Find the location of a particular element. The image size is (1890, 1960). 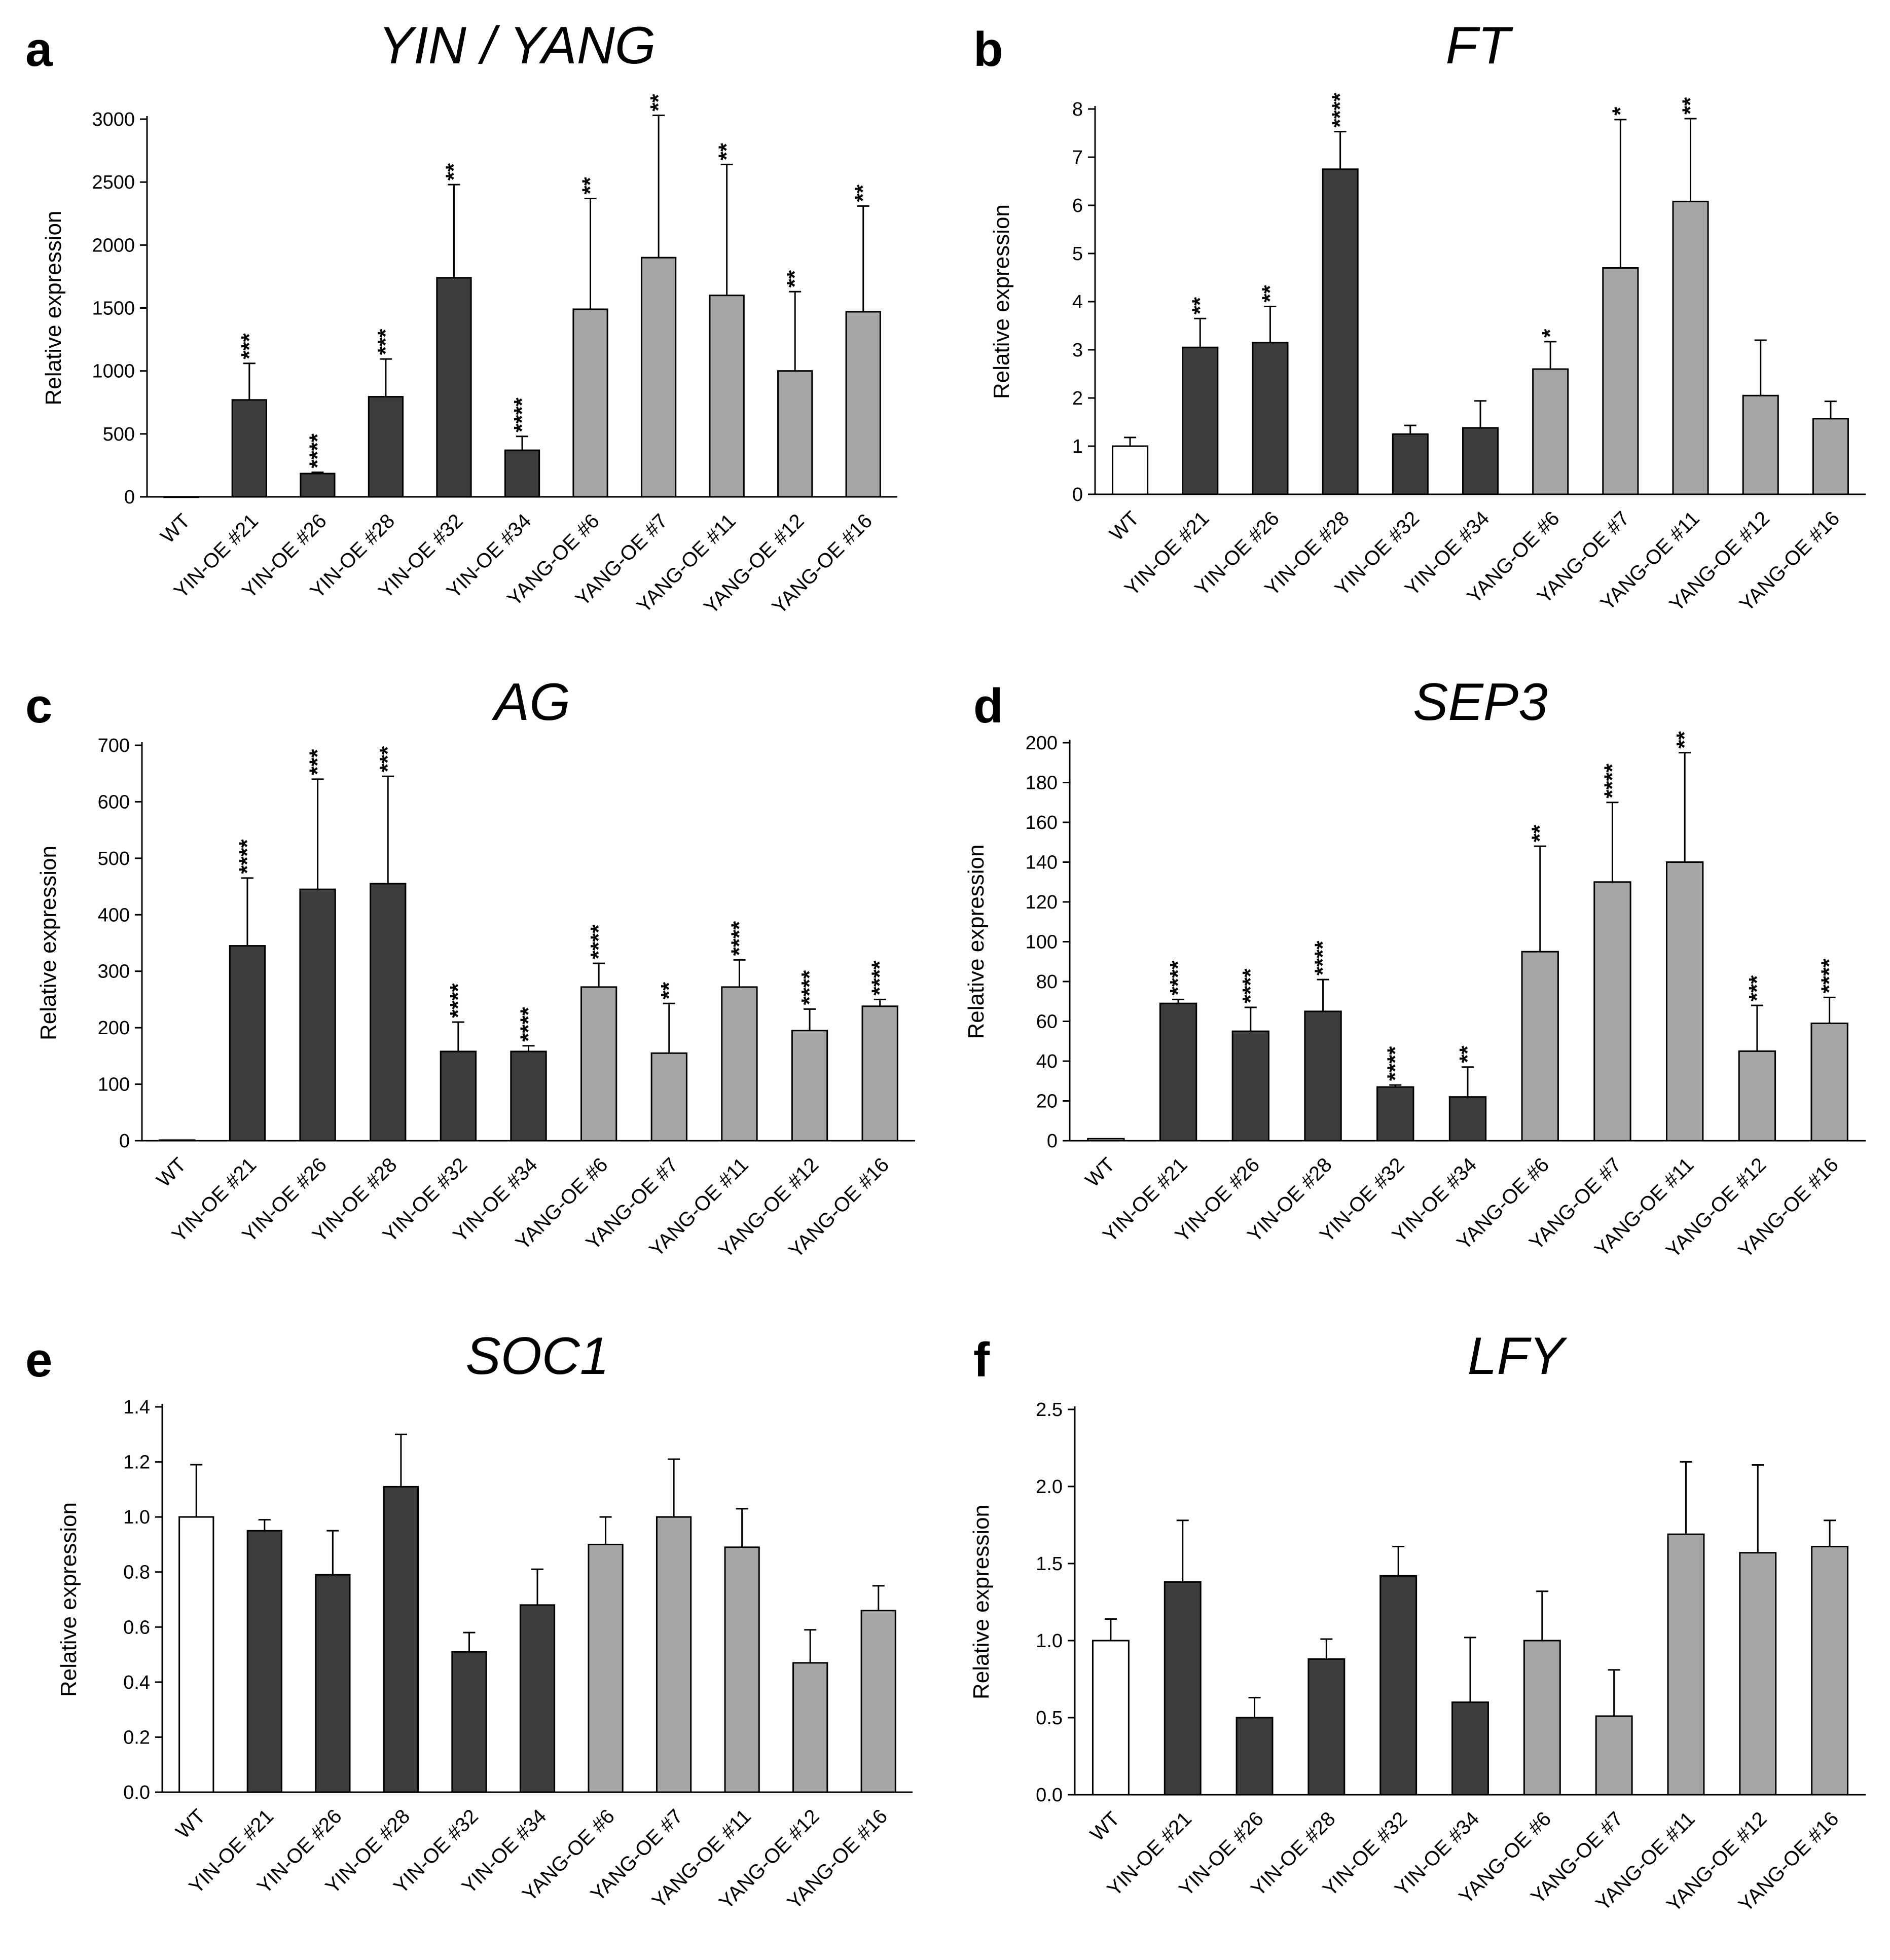

panel-letter: a is located at coordinates (39, 50).